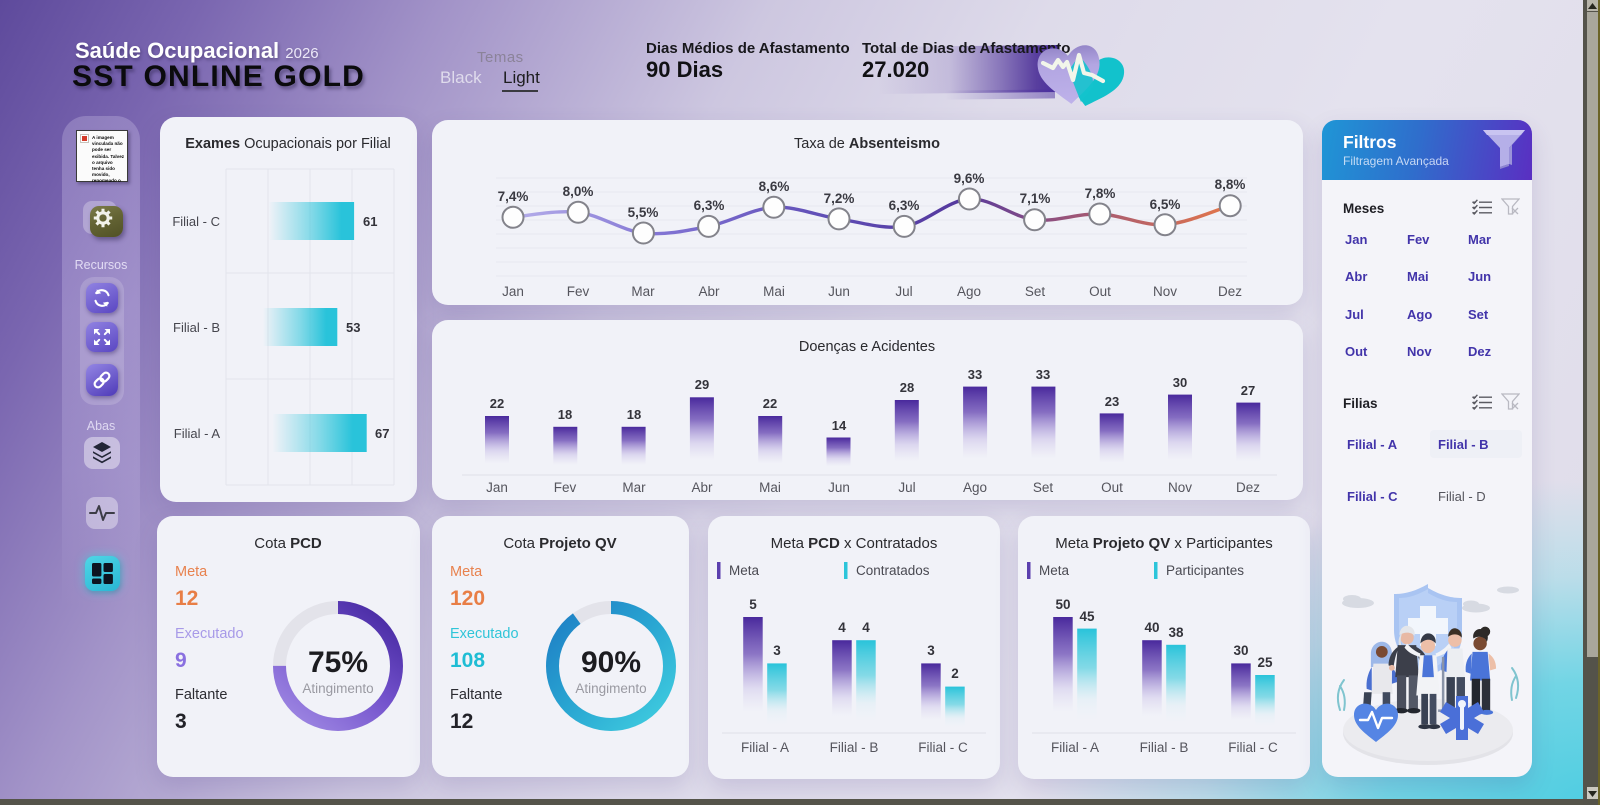  I want to click on svg-text: 8,8%, so click(1230, 184).